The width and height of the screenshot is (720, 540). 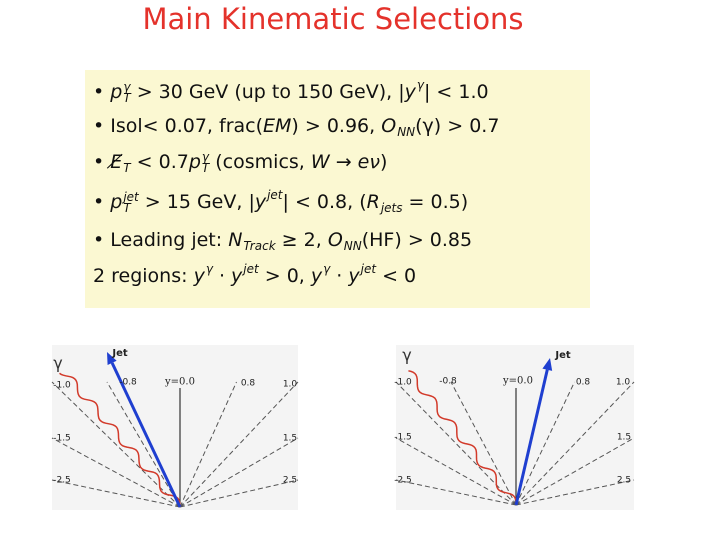 What do you see at coordinates (396, 276) in the screenshot?
I see `text: < 0` at bounding box center [396, 276].